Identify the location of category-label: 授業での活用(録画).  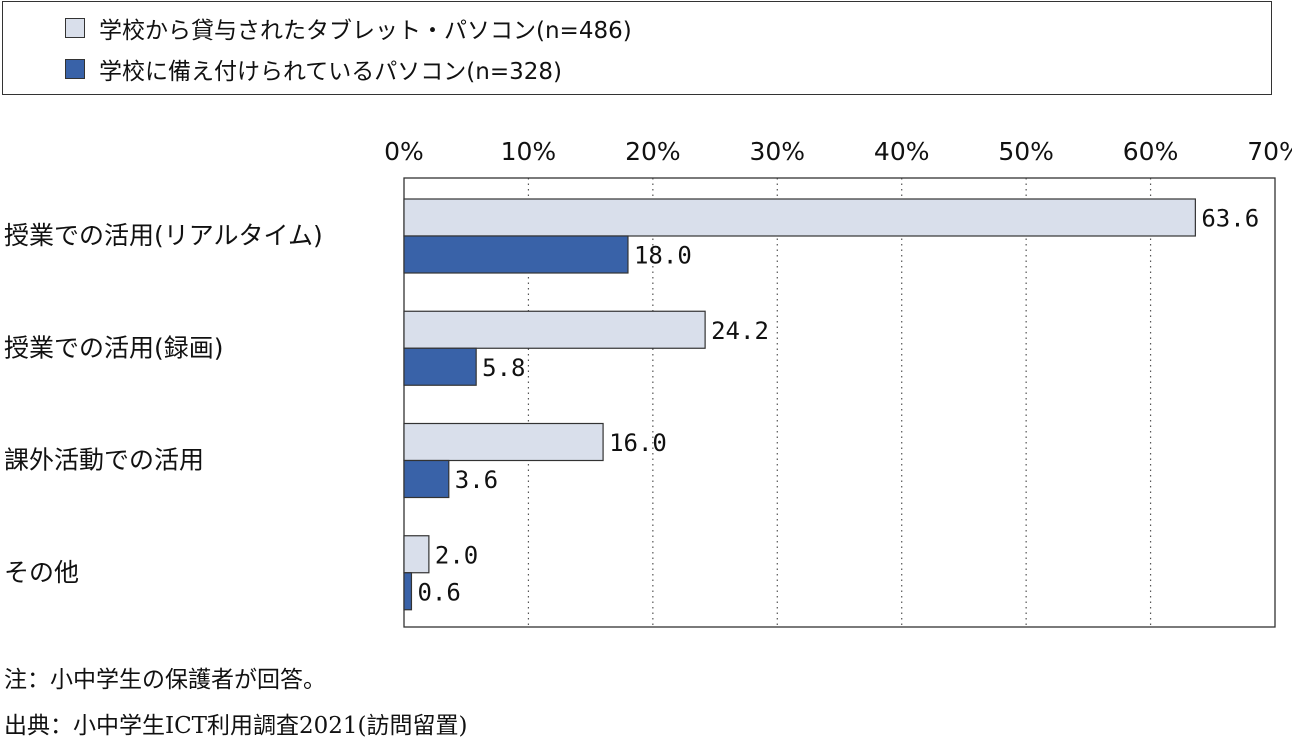
(114, 347).